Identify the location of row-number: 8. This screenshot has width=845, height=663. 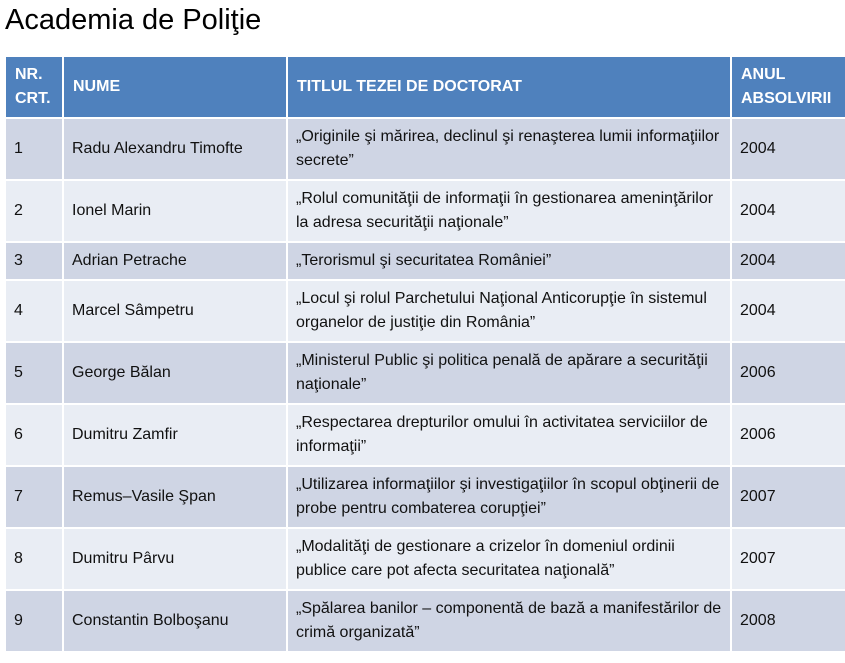
(34, 559).